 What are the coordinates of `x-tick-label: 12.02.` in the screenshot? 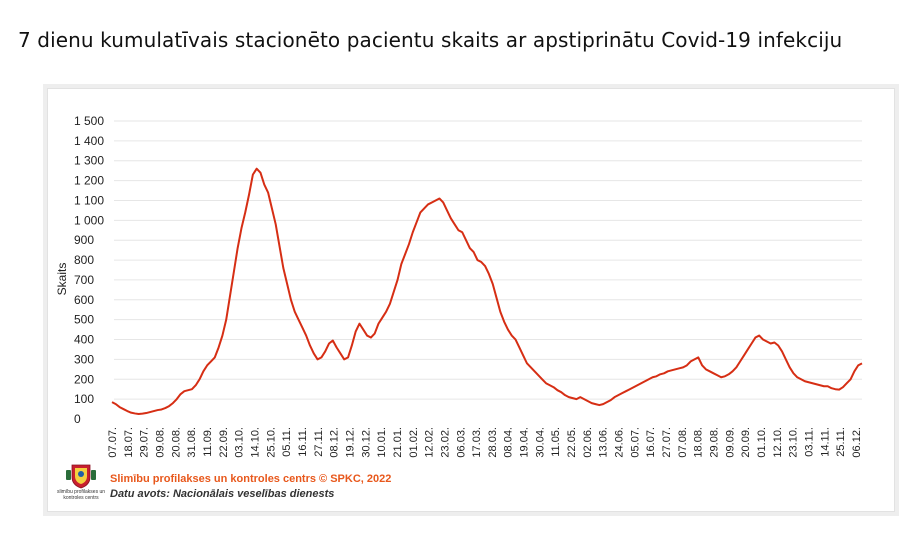 It's located at (430, 442).